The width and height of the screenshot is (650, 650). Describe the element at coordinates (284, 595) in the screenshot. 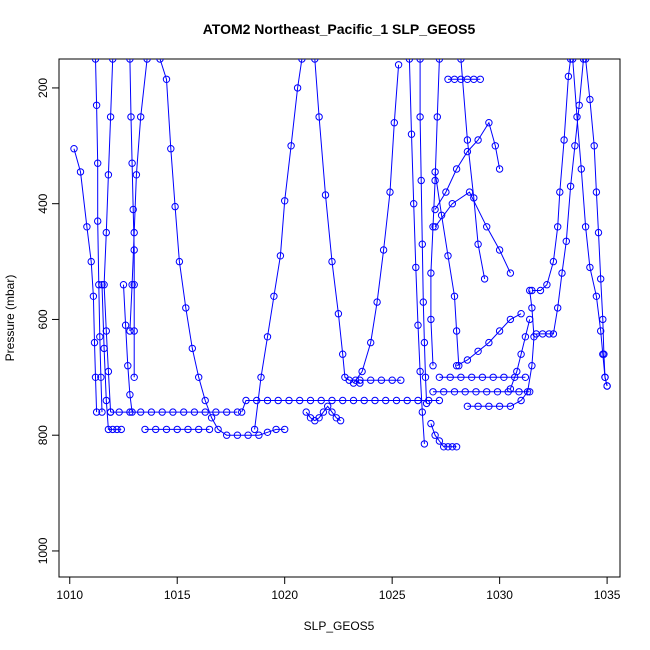

I see `x-tick-label: 1020` at that location.